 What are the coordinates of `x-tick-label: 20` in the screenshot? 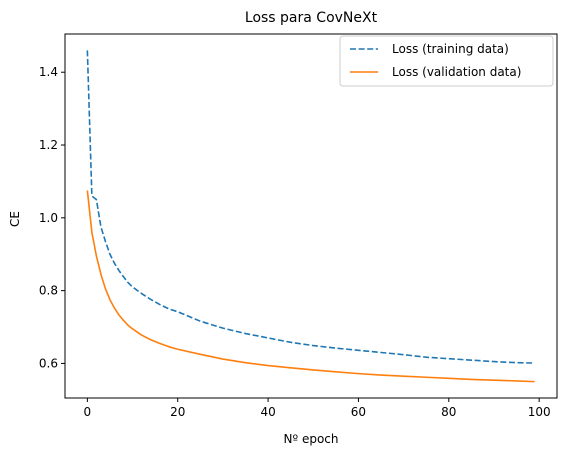 It's located at (177, 412).